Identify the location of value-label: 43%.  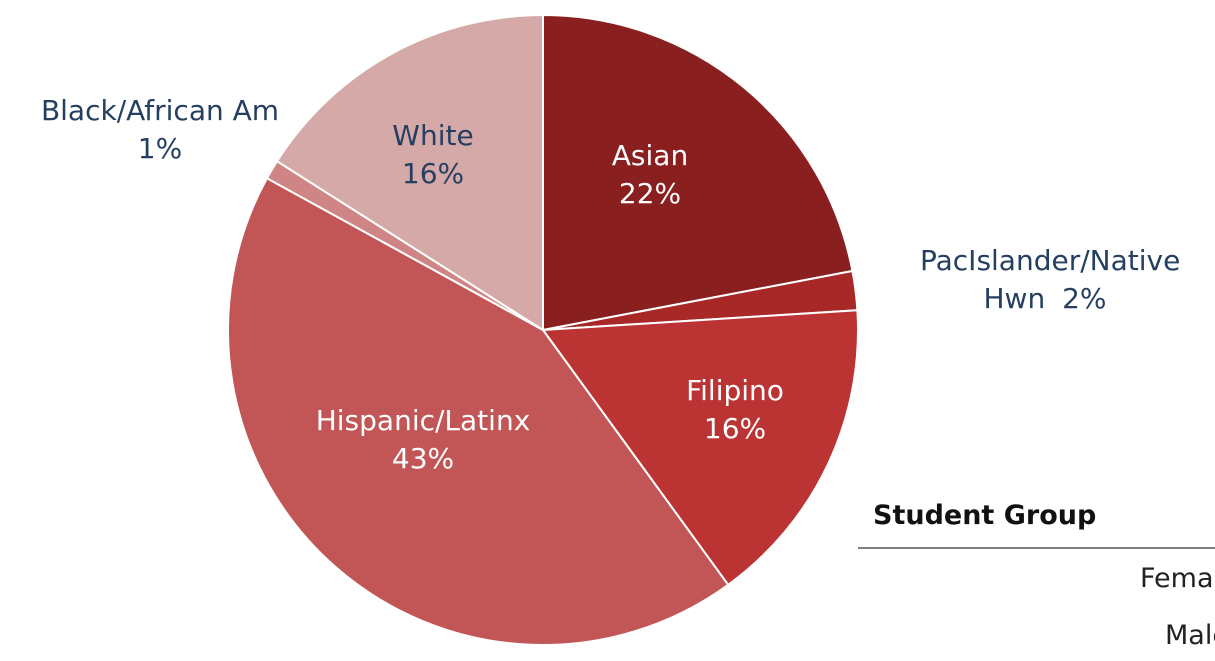
(423, 458).